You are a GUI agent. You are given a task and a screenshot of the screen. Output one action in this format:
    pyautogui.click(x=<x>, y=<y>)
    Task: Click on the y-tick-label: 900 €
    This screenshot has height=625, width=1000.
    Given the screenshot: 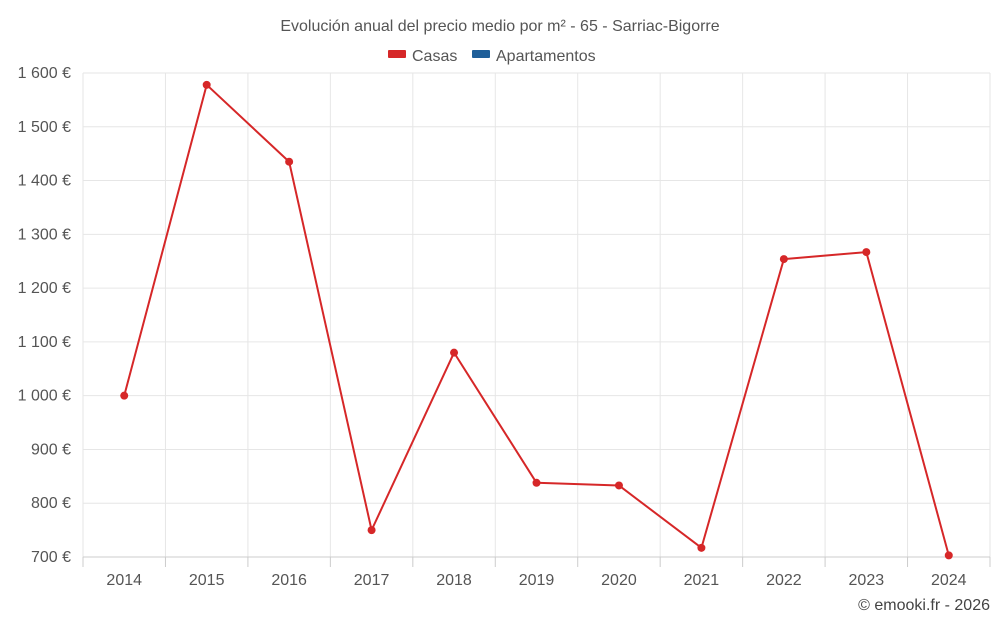 What is the action you would take?
    pyautogui.click(x=51, y=449)
    